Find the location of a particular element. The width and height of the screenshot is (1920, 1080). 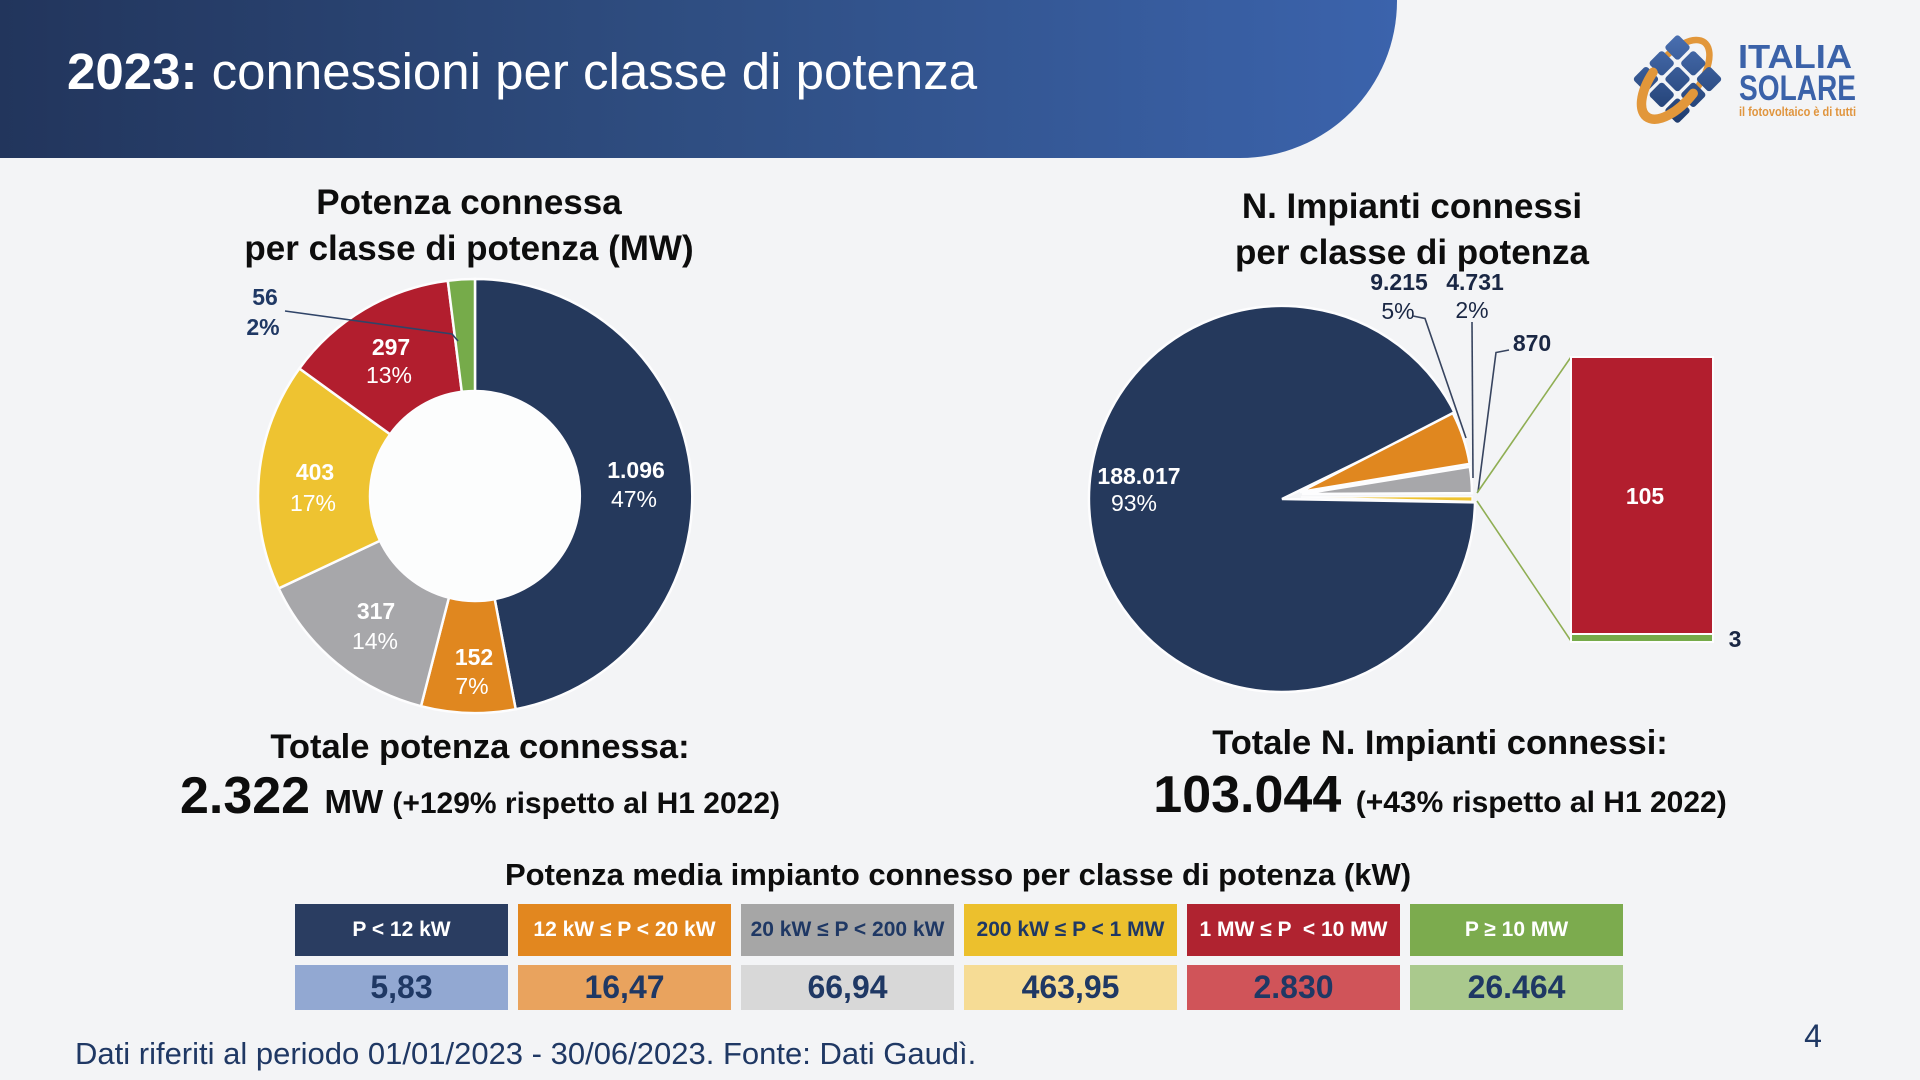

svg-text: 1.096 is located at coordinates (636, 470).